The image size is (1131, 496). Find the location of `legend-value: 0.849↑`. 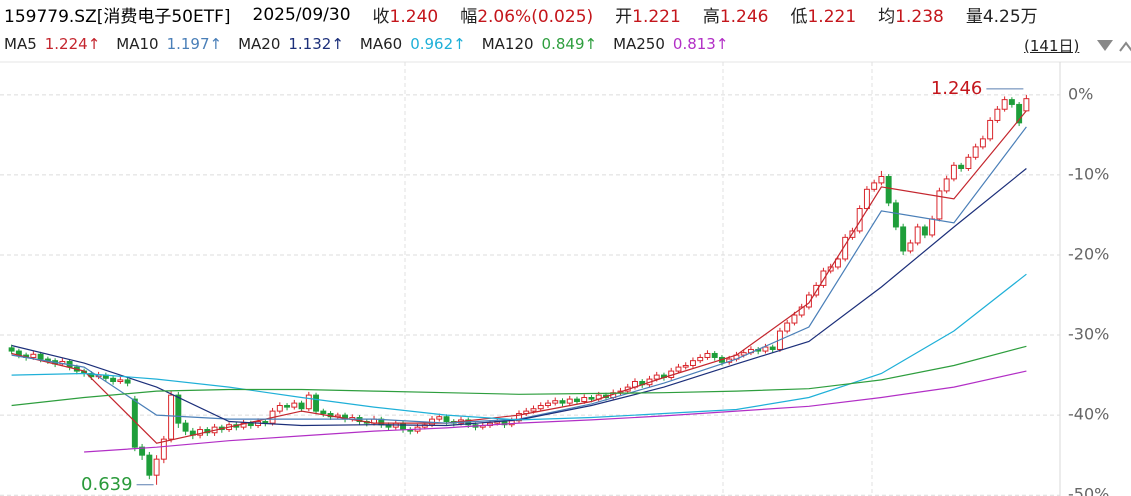

legend-value: 0.849↑ is located at coordinates (569, 44).